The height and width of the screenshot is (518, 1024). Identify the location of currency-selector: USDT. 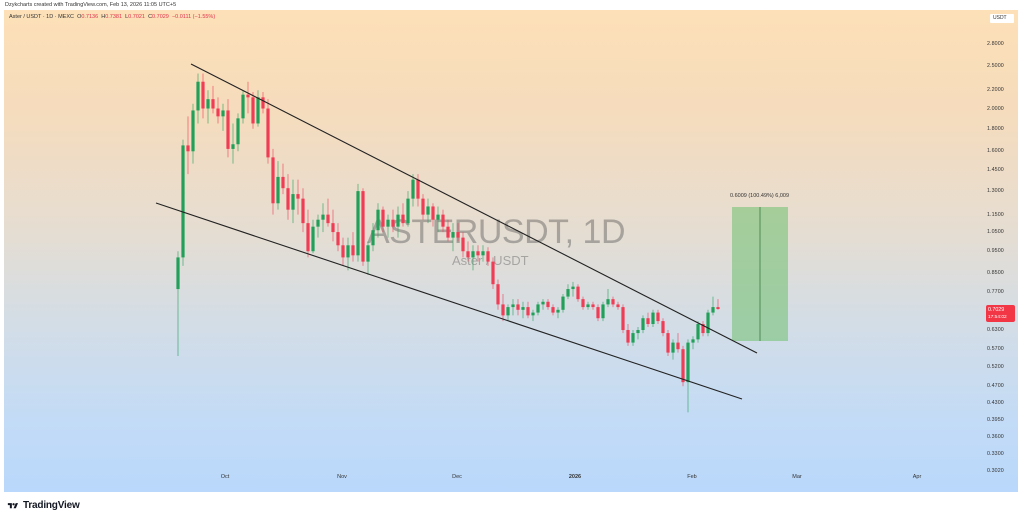
(1002, 18).